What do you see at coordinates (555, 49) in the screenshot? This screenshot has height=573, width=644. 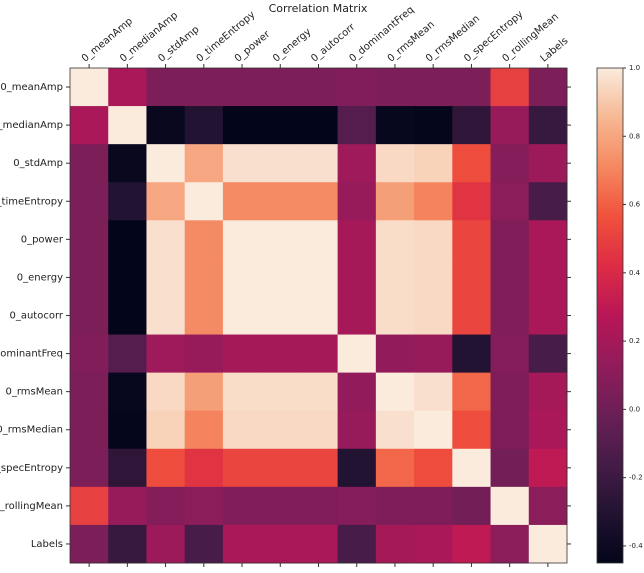 I see `x-tick-label: Labels` at bounding box center [555, 49].